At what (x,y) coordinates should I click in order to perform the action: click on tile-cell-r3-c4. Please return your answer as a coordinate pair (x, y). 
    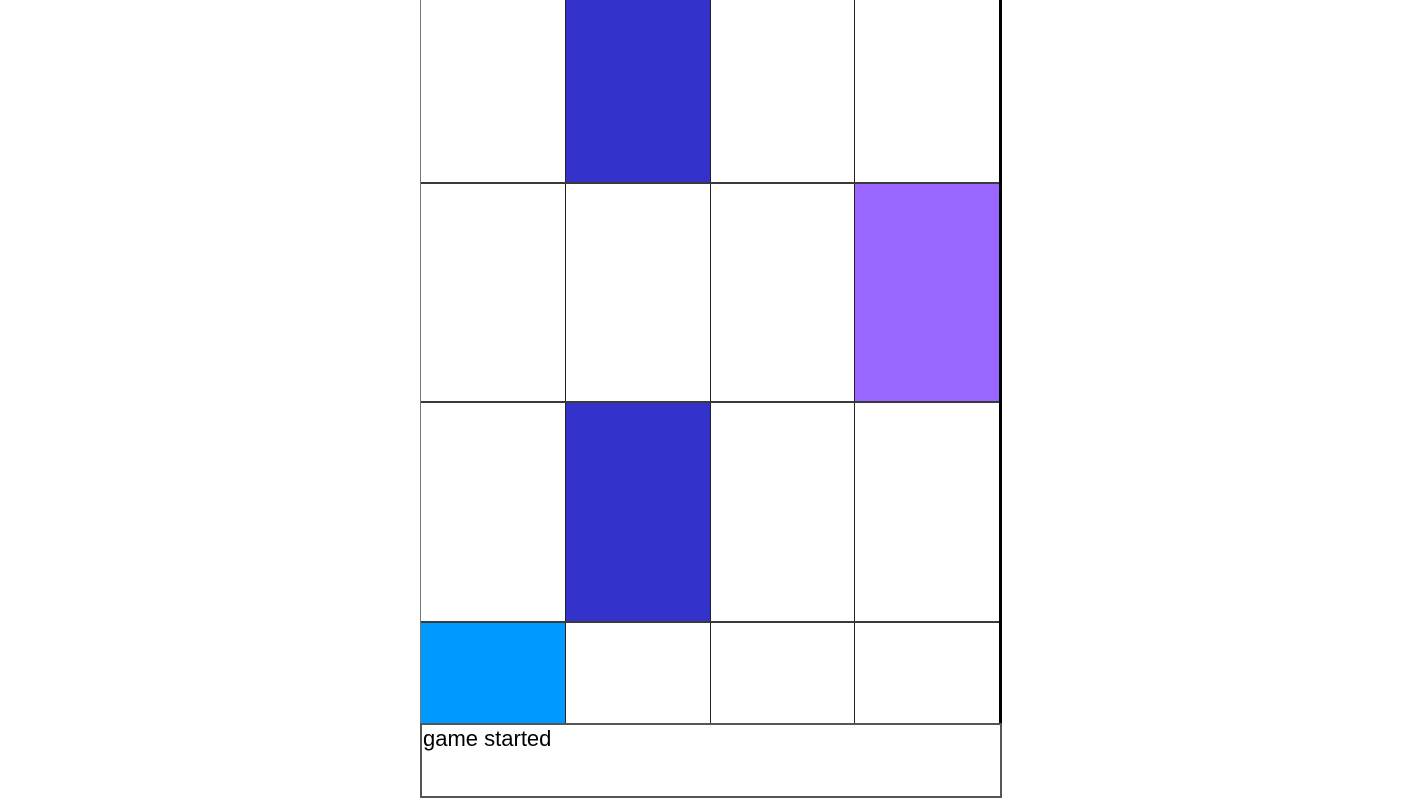
    Looking at the image, I should click on (927, 512).